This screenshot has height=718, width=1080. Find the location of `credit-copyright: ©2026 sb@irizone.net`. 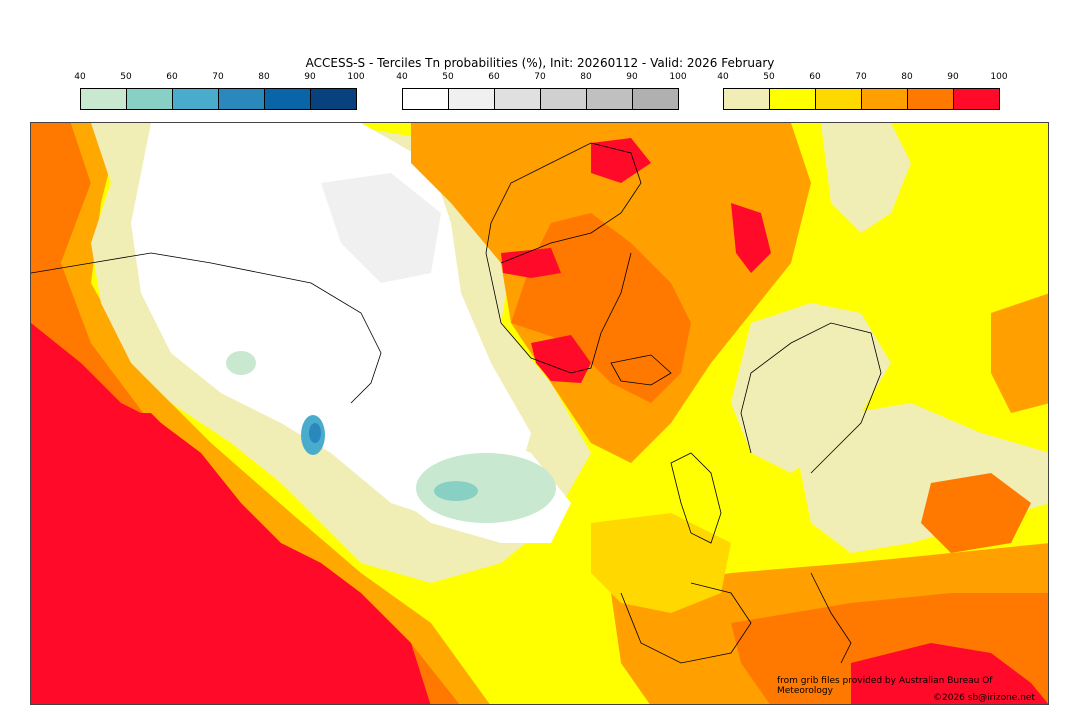

credit-copyright: ©2026 sb@irizone.net is located at coordinates (984, 698).